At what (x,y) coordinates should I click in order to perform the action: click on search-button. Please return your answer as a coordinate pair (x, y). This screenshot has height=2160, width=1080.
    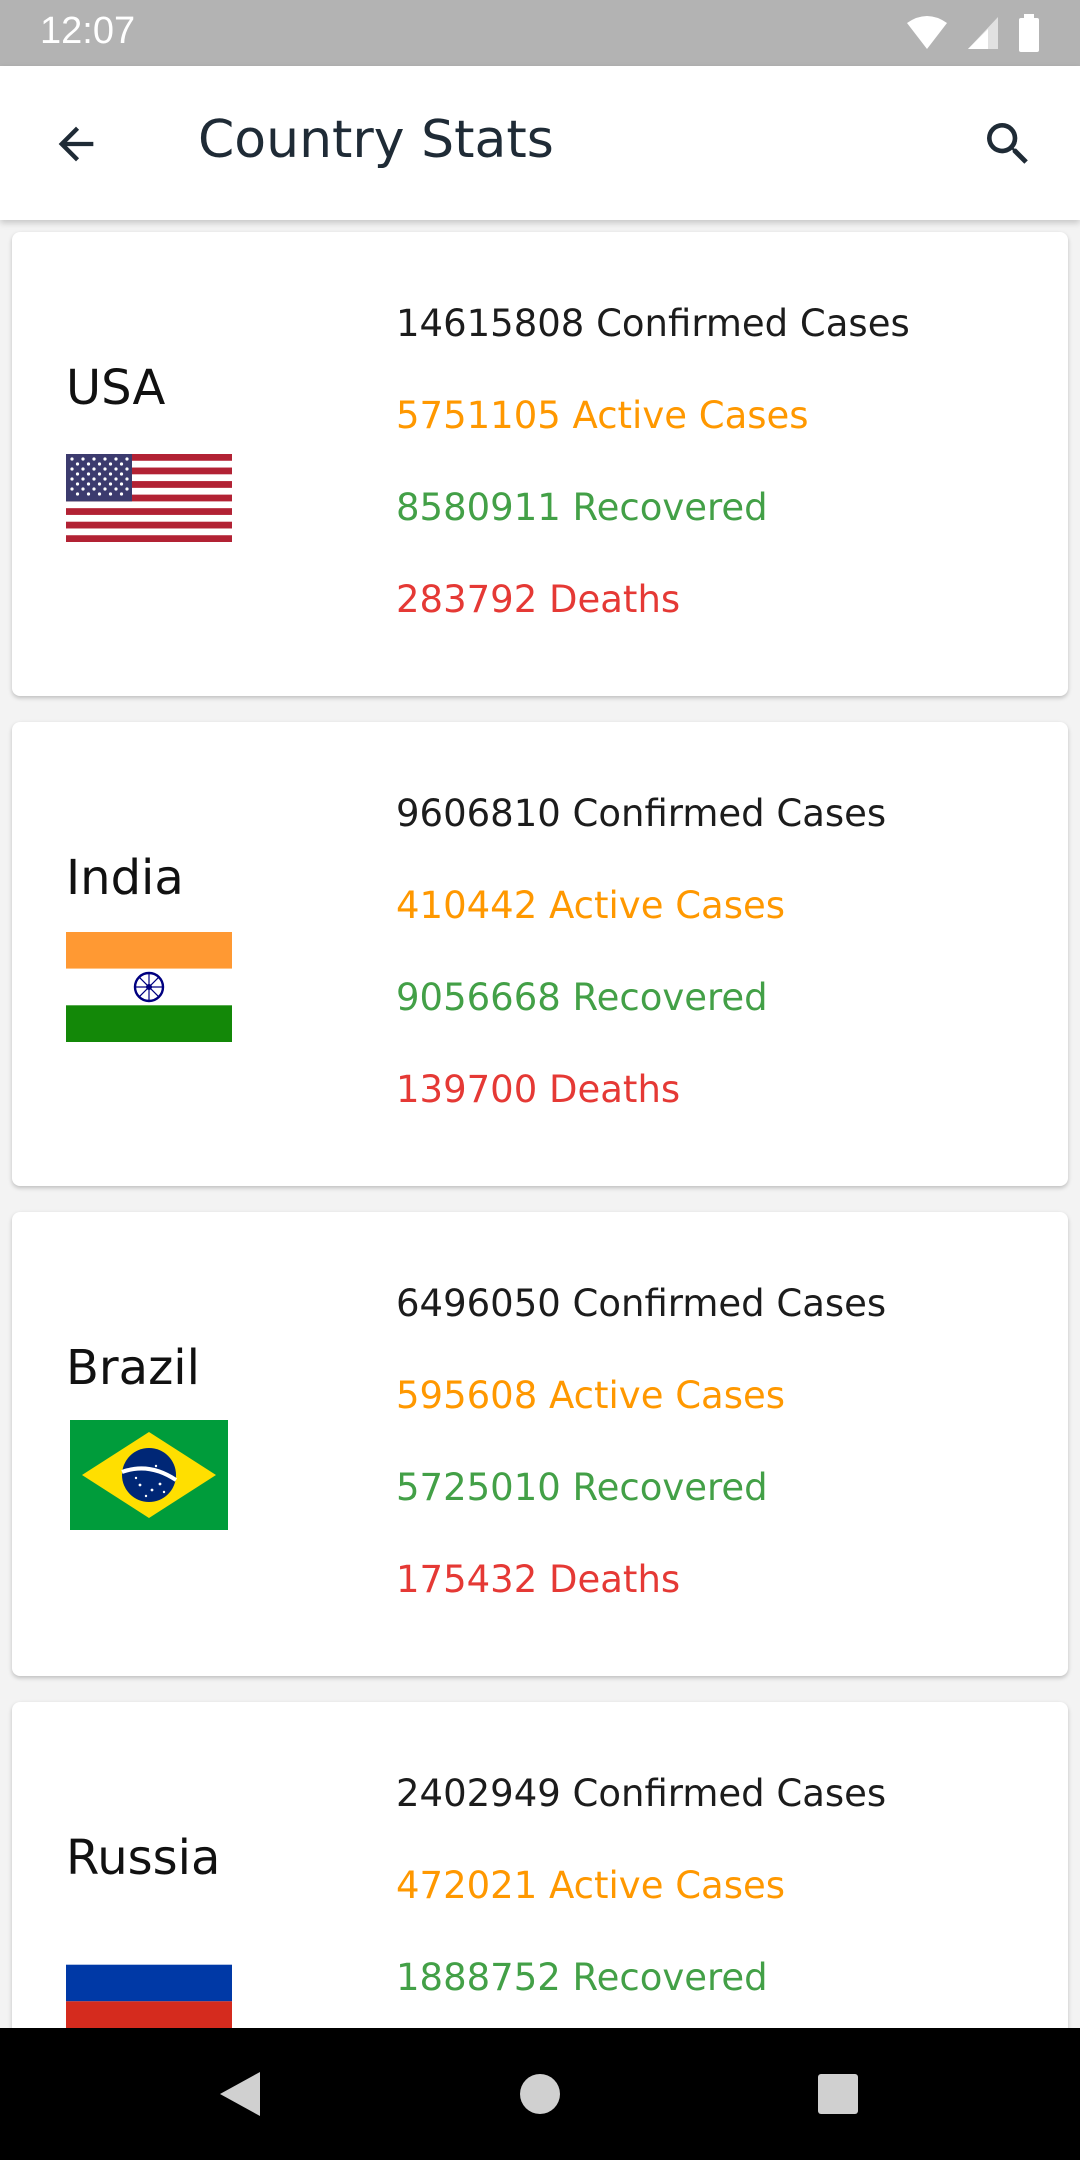
    Looking at the image, I should click on (1008, 144).